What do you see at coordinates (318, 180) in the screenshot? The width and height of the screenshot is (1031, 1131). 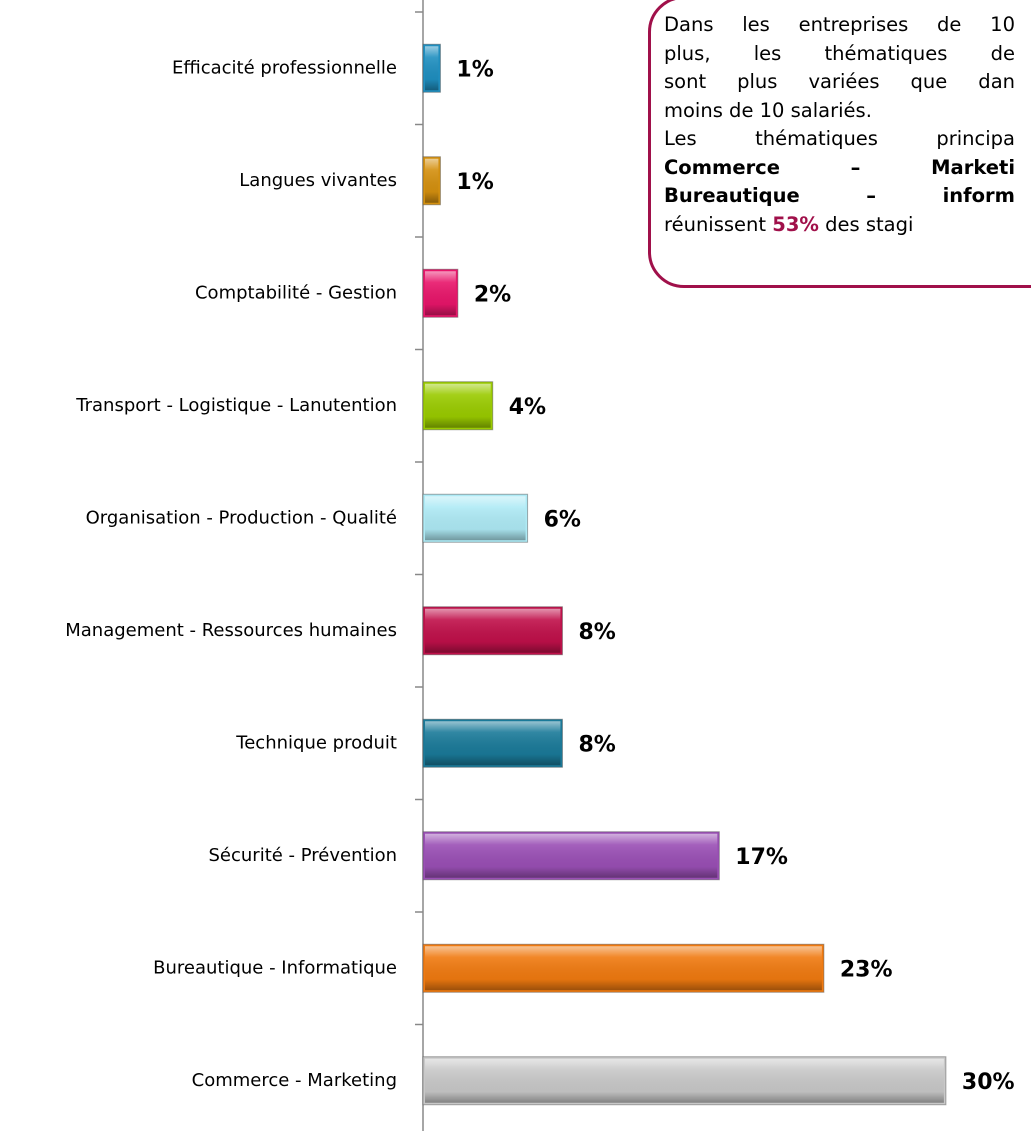 I see `category-label: Langues vivantes` at bounding box center [318, 180].